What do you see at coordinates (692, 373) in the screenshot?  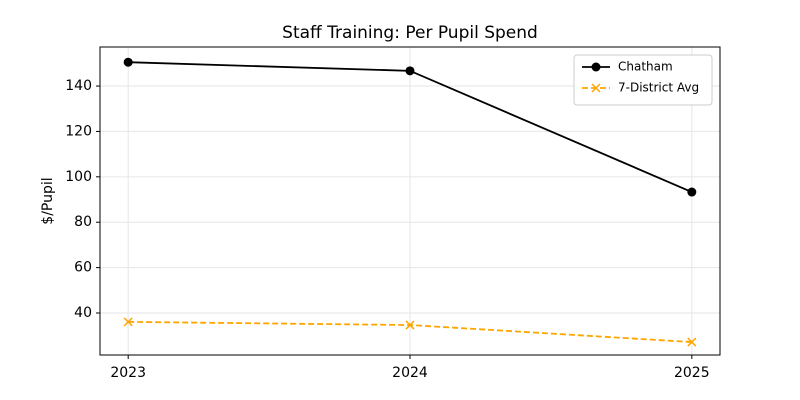 I see `x-tick-label: 2025` at bounding box center [692, 373].